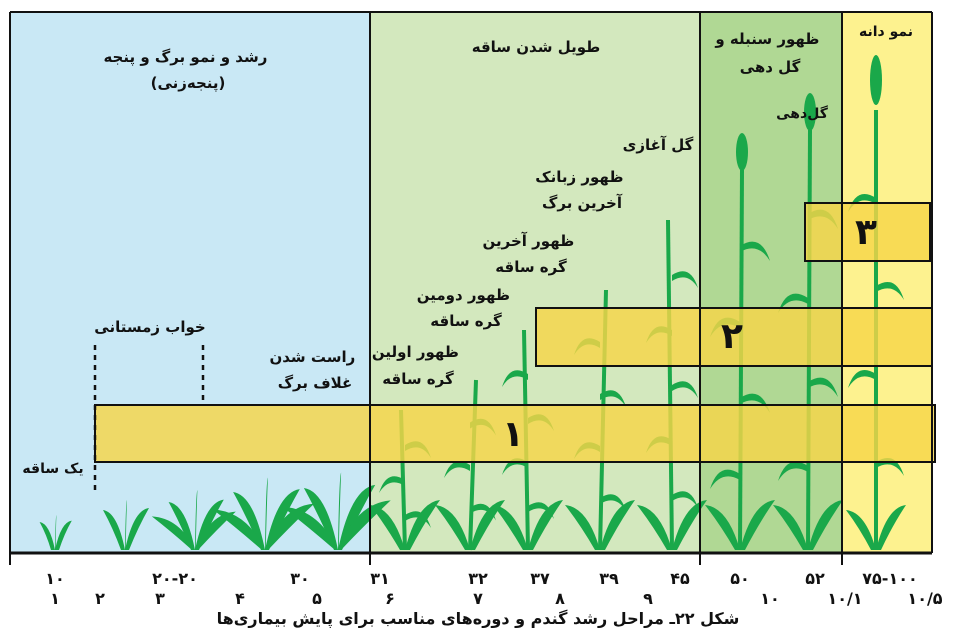 The width and height of the screenshot is (961, 644). What do you see at coordinates (769, 53) in the screenshot?
I see `stage-title-heading: ظهور سنبله و گل دهی` at bounding box center [769, 53].